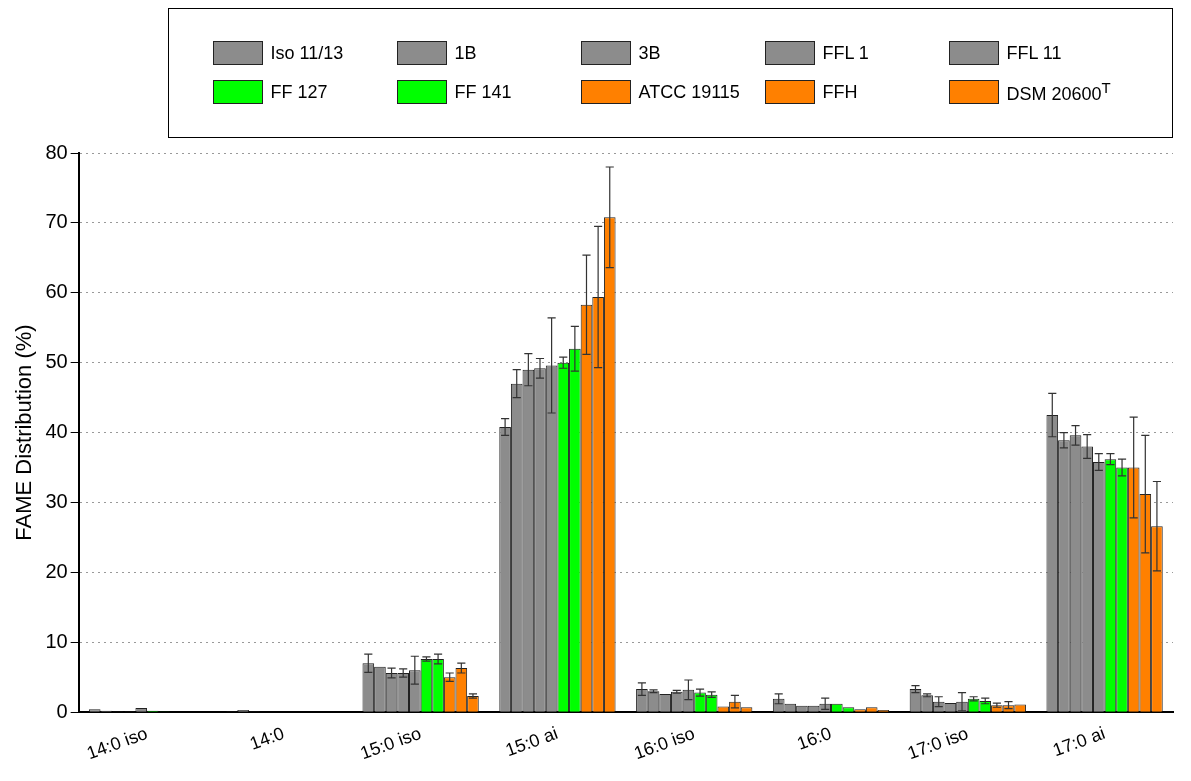 The height and width of the screenshot is (781, 1191). I want to click on y-tick-label: 60, so click(56, 291).